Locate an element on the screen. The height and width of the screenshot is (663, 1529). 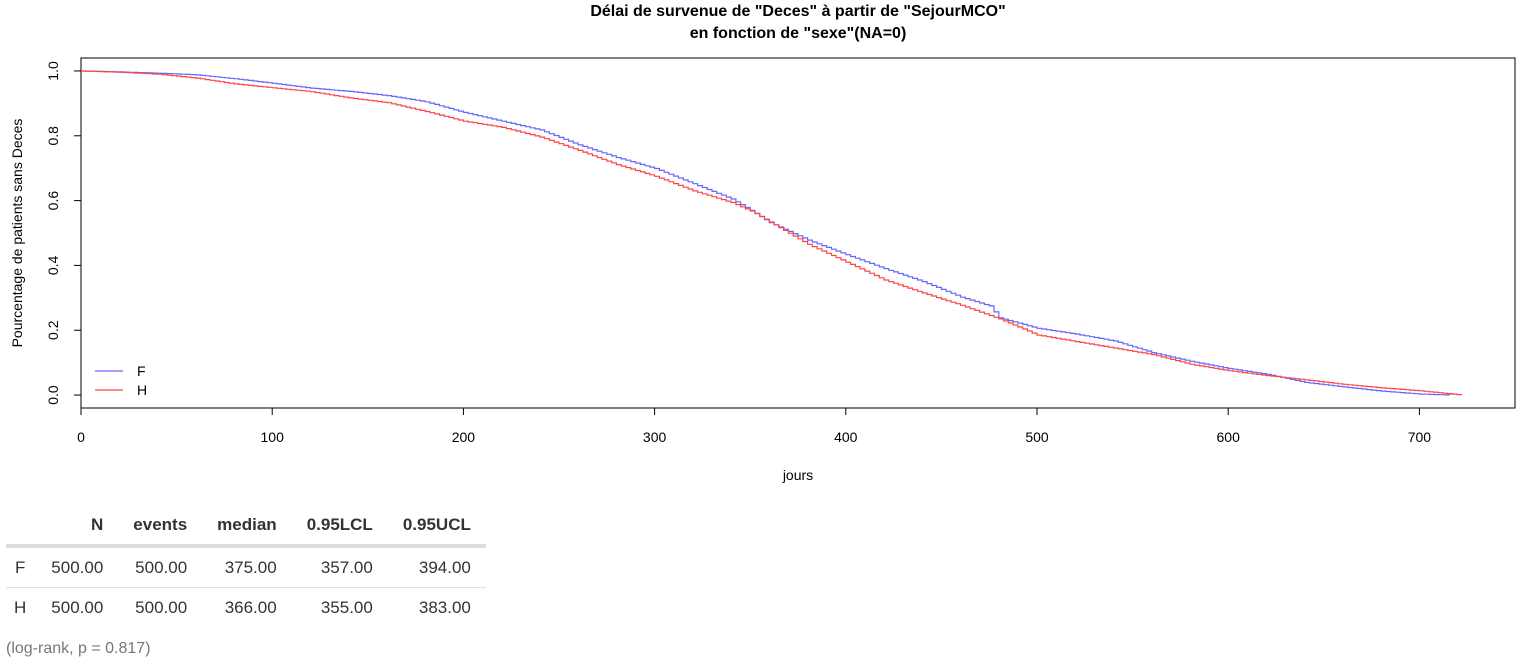
legend: FH is located at coordinates (121, 380).